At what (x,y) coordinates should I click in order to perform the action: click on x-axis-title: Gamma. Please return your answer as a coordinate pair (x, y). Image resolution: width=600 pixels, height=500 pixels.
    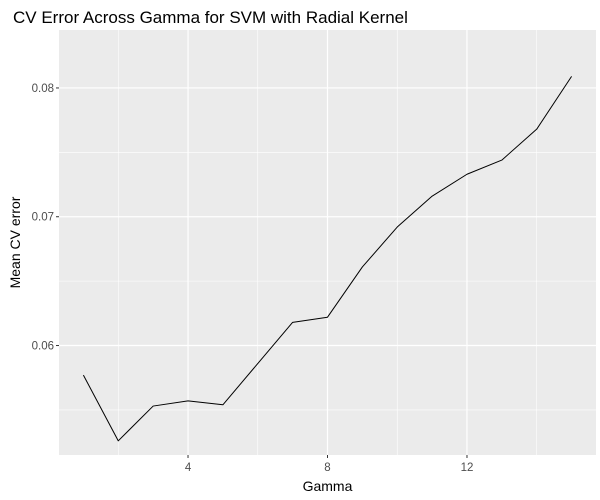
    Looking at the image, I should click on (328, 486).